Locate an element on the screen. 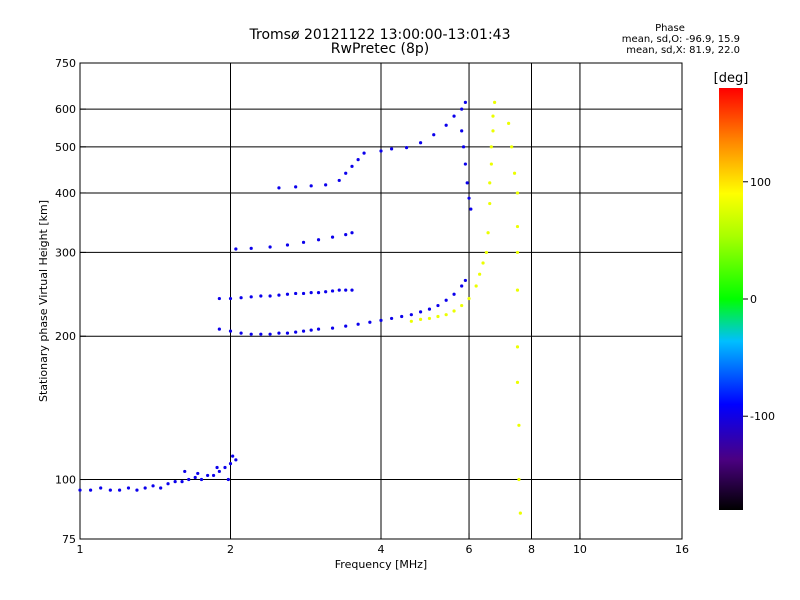 This screenshot has width=800, height=600. y-tick-label: 75 is located at coordinates (69, 539).